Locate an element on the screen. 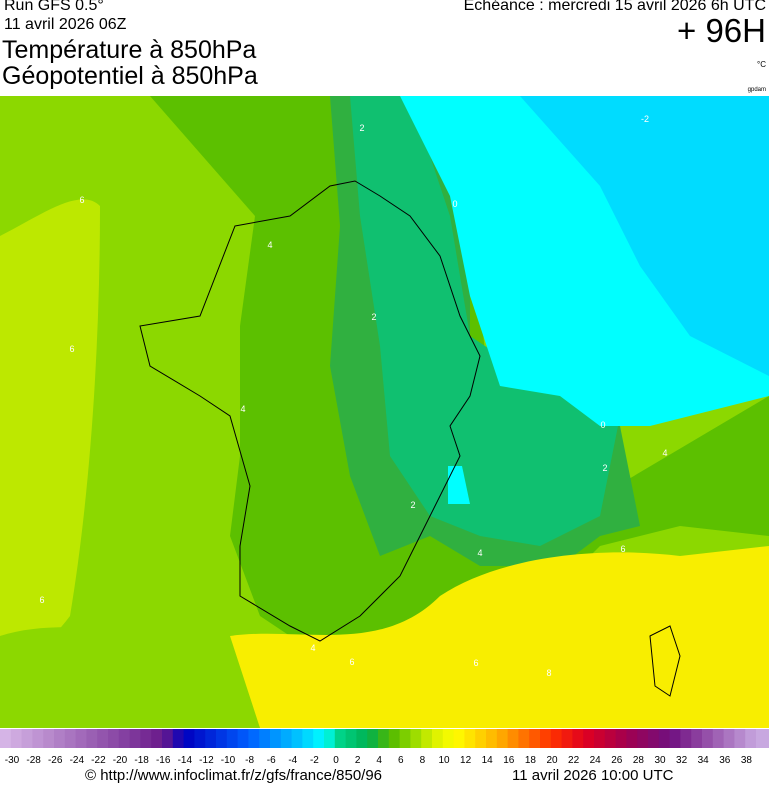  unit: °C is located at coordinates (761, 64).